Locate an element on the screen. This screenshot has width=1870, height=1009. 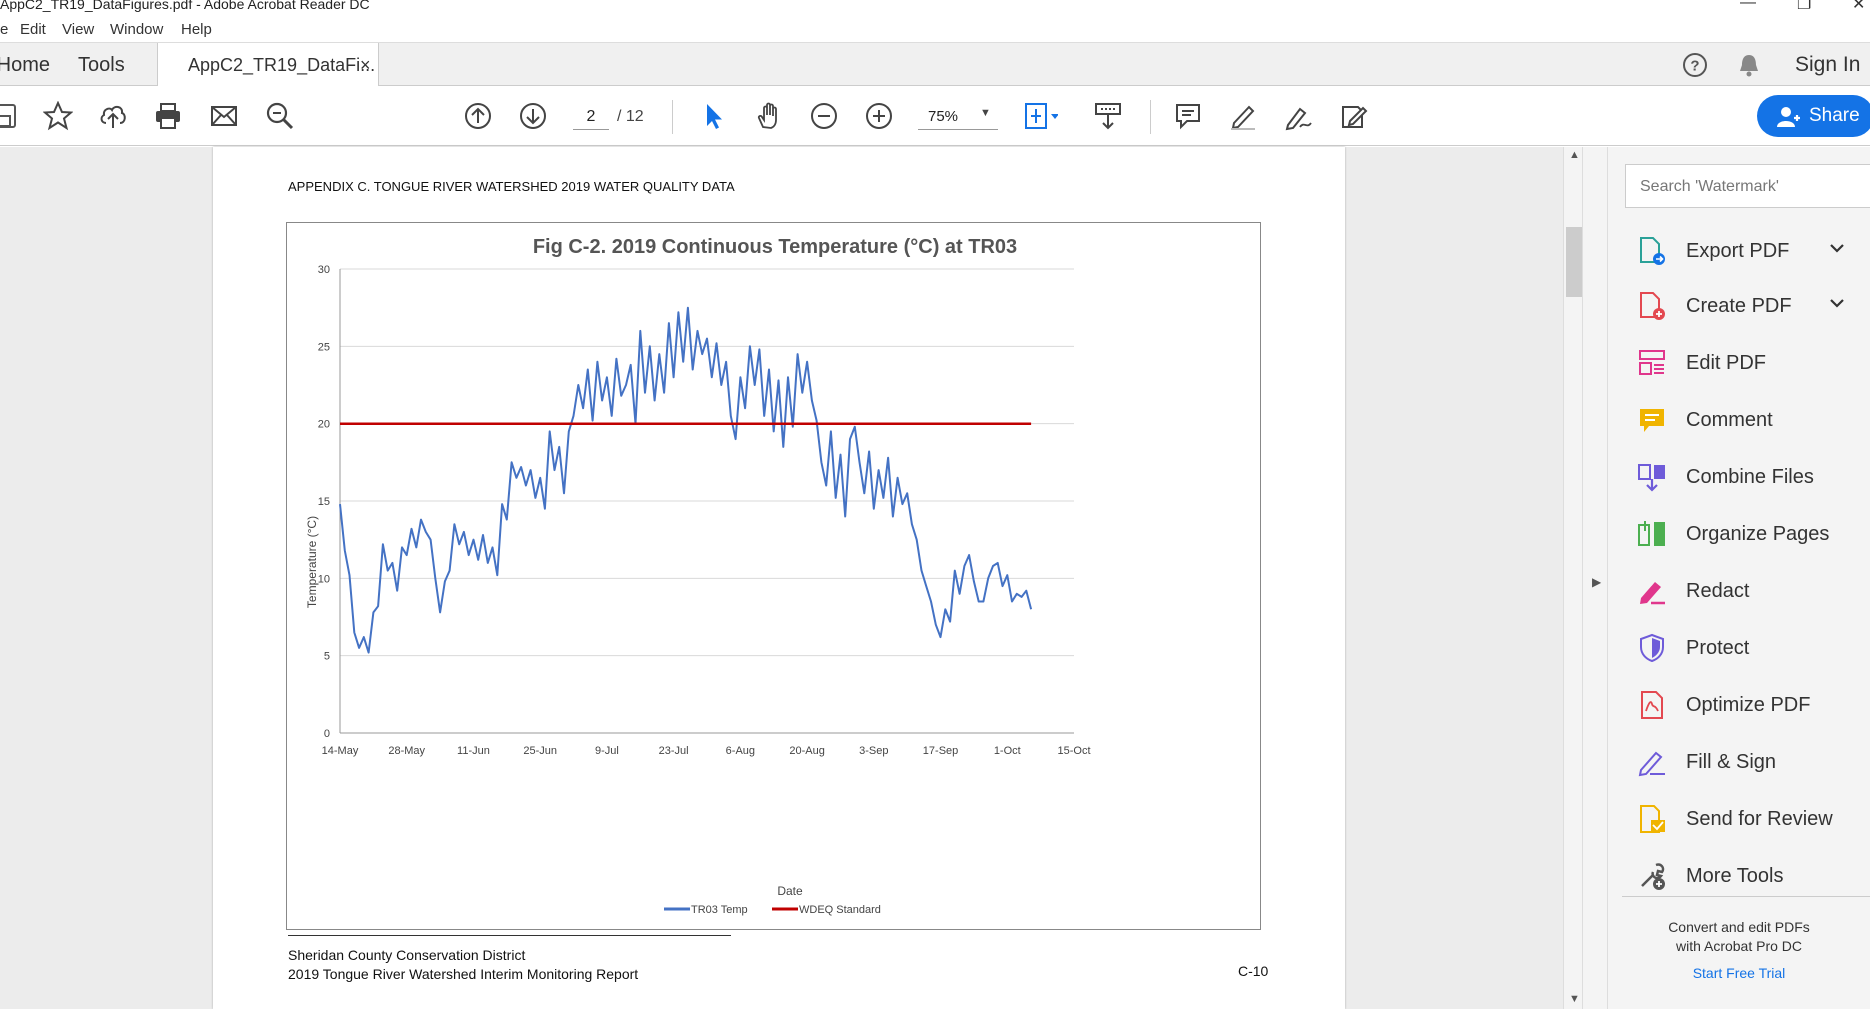
mail-icon is located at coordinates (224, 116).